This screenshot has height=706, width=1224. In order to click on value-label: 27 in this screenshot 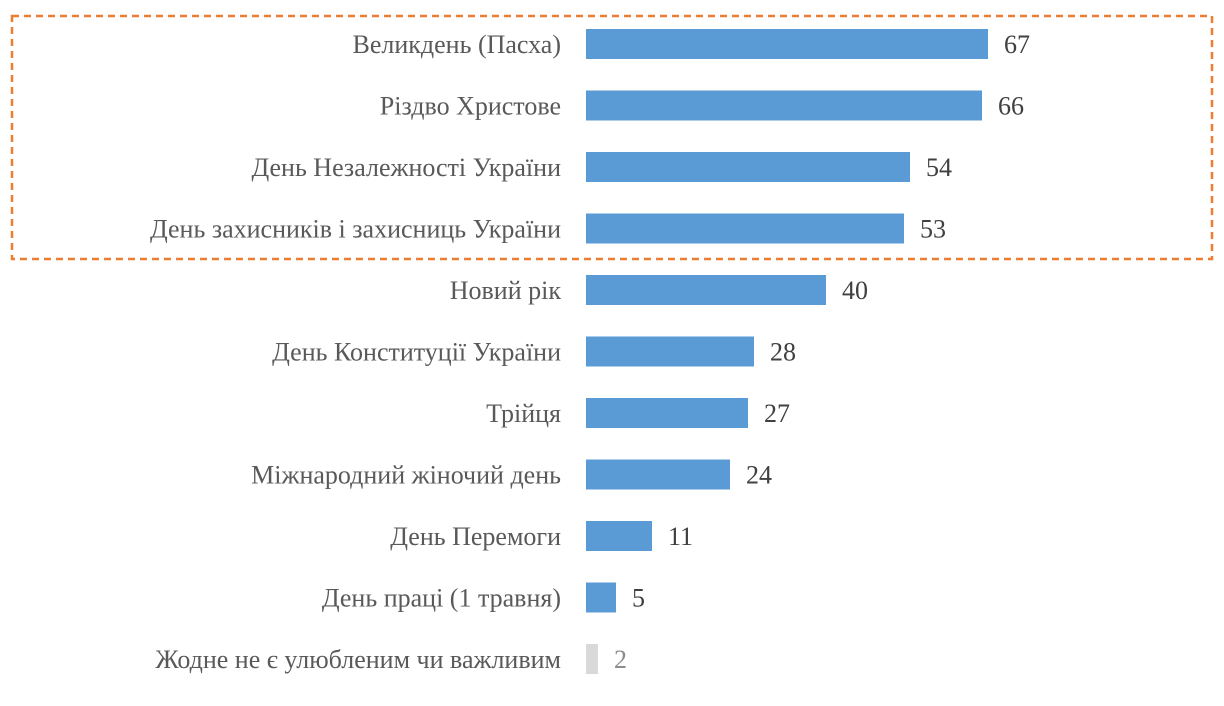, I will do `click(777, 413)`.